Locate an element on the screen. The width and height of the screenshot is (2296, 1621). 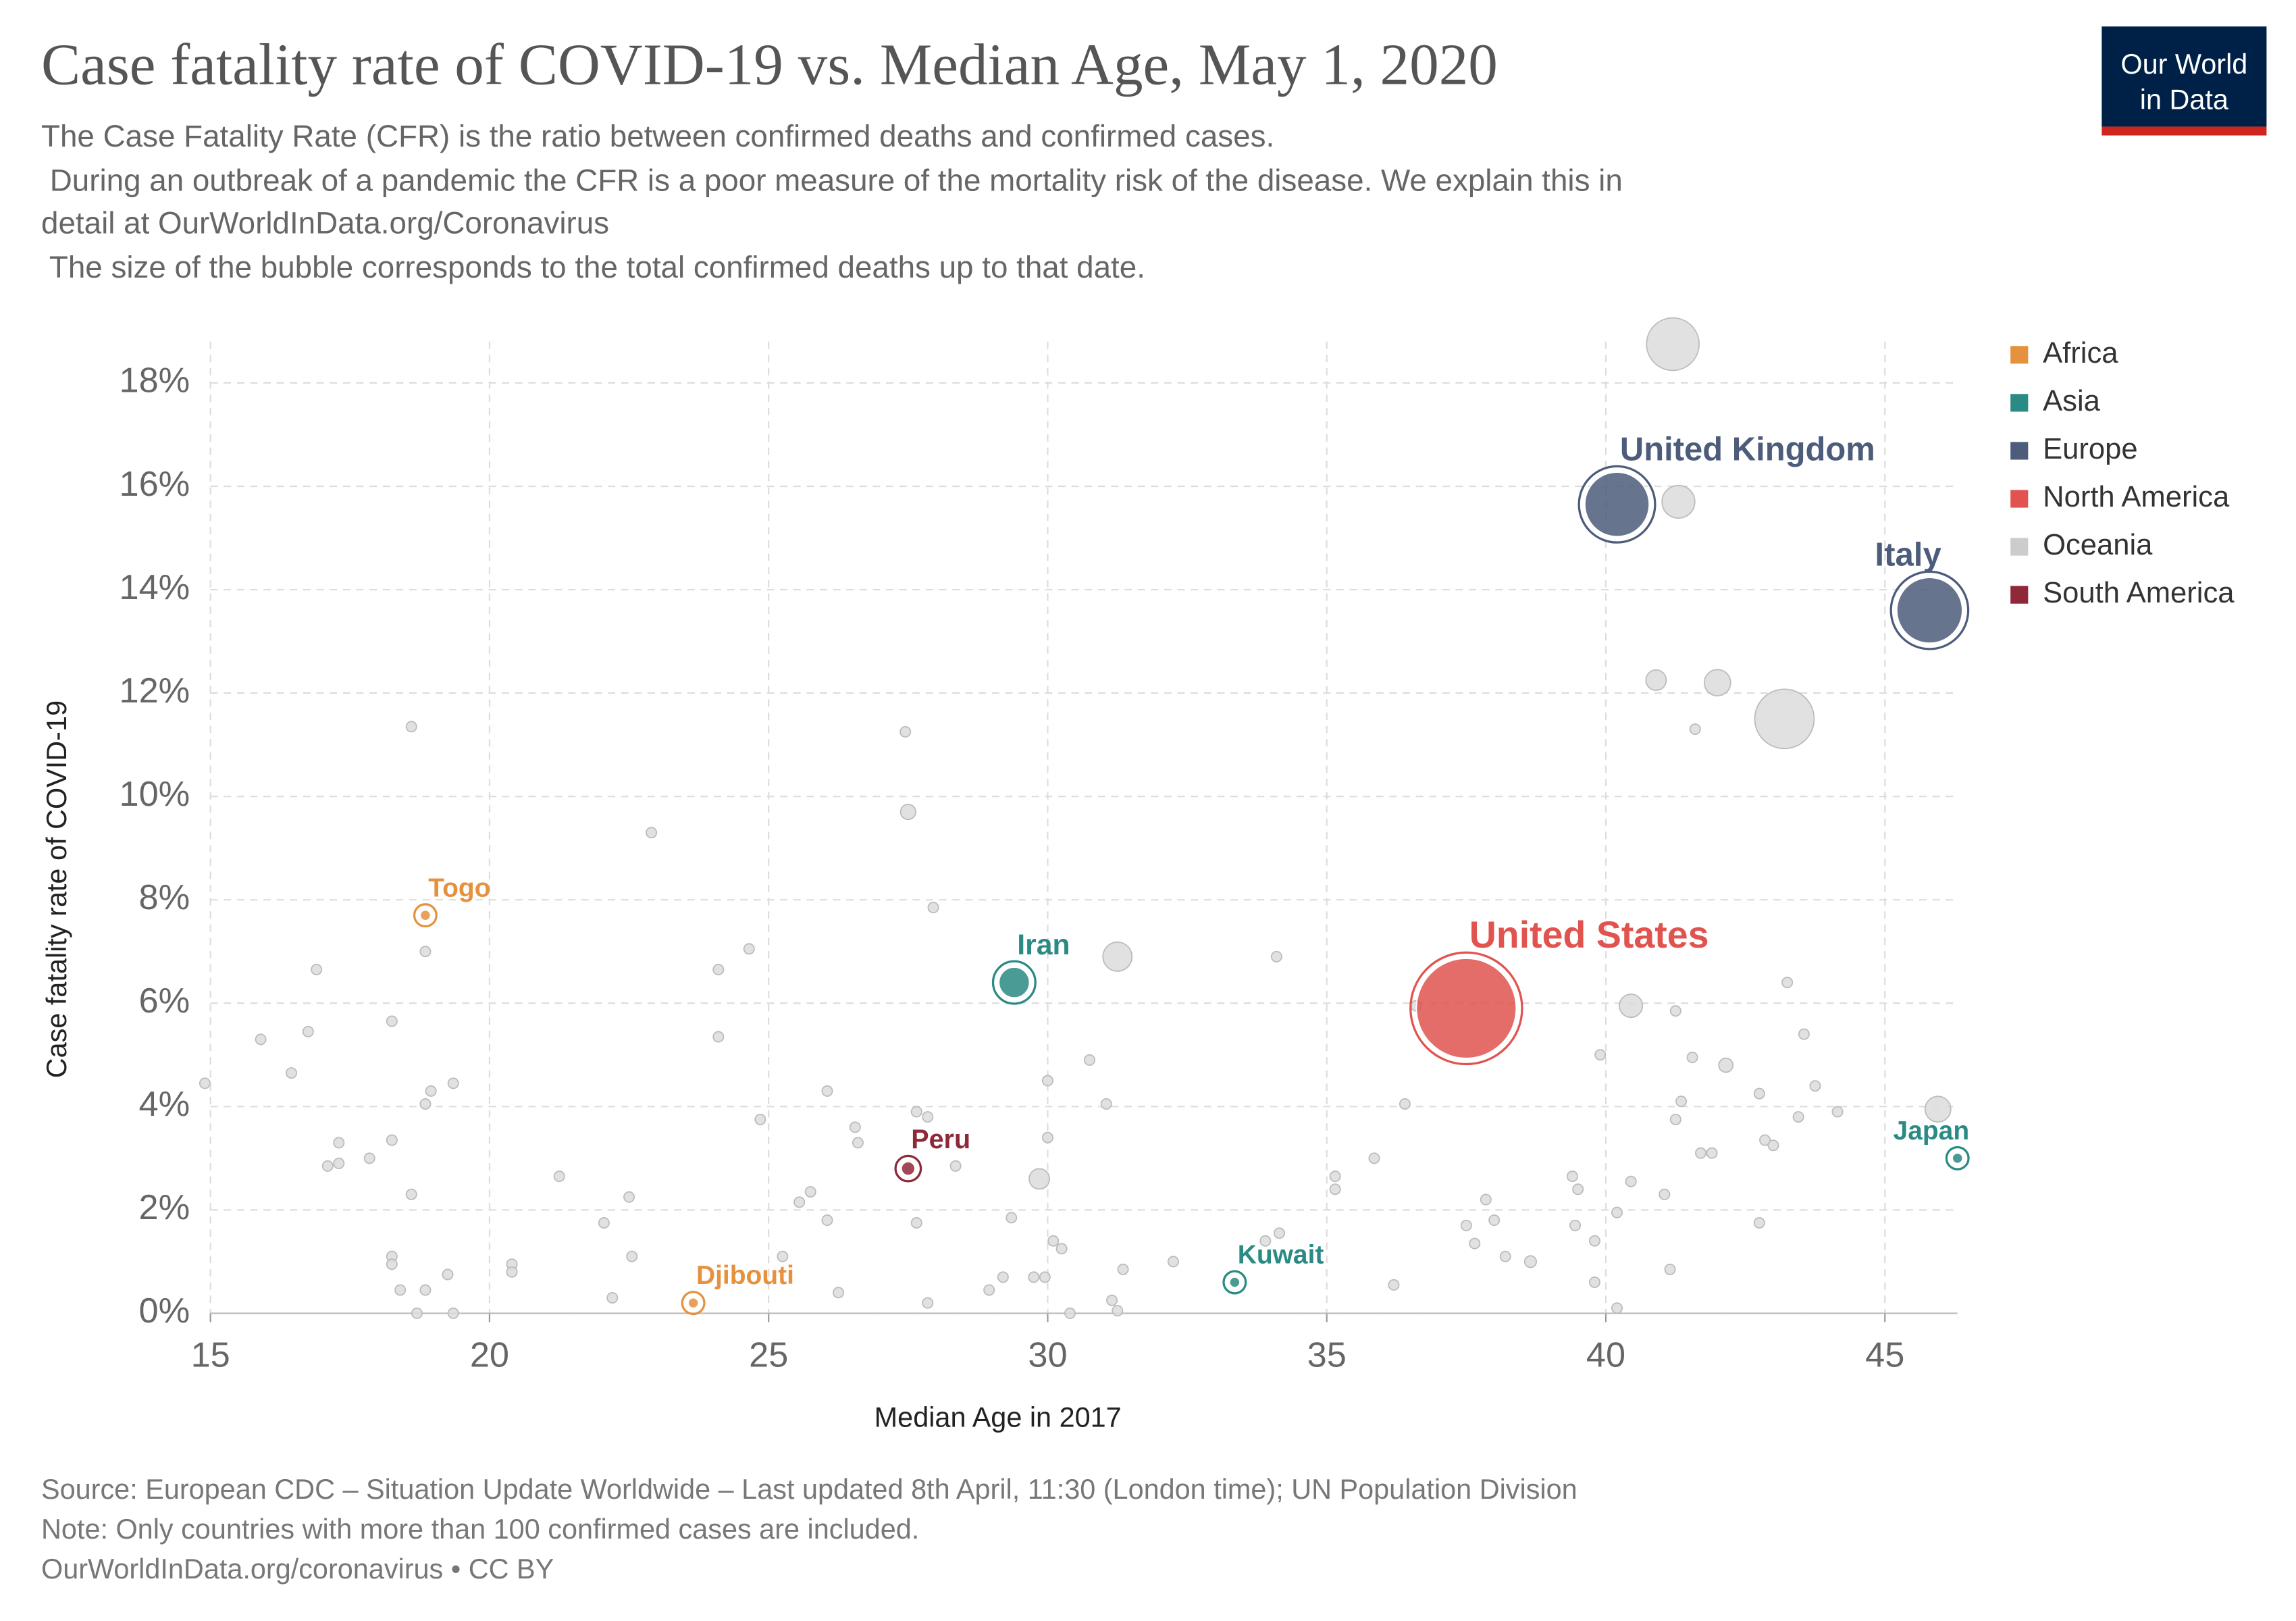
x-tick-label: 20 is located at coordinates (489, 1355).